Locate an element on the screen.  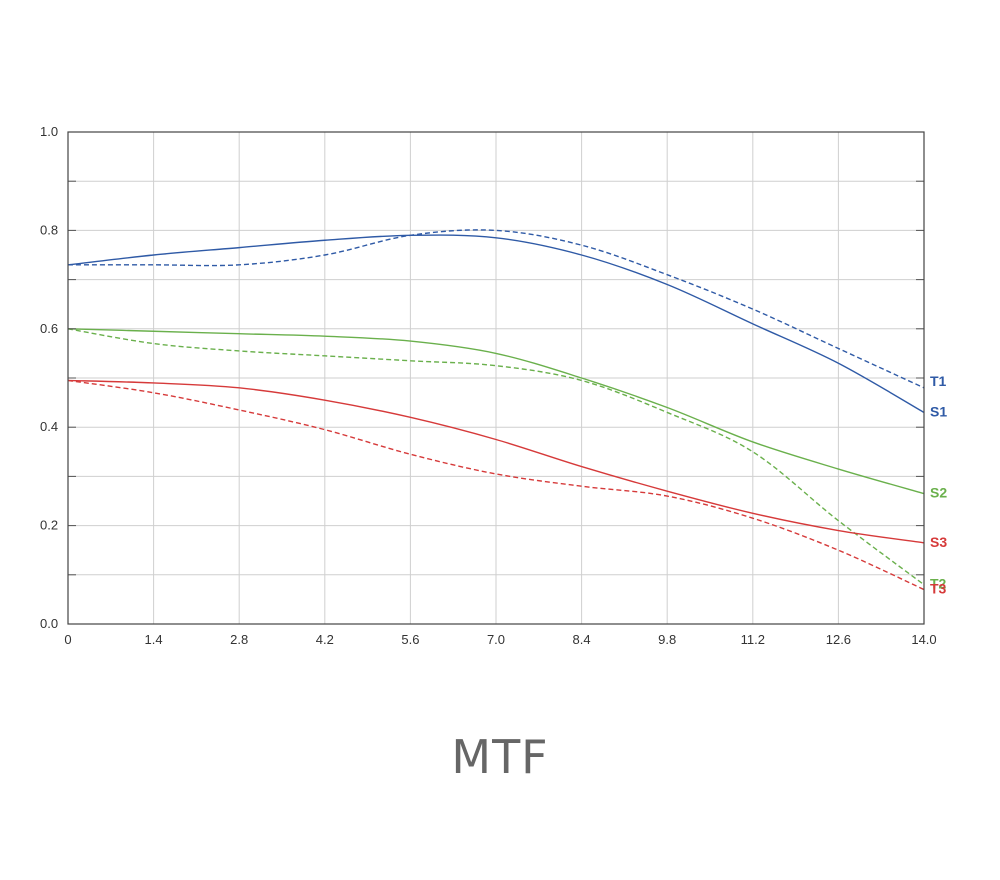
x-tick-label: 0 is located at coordinates (67, 639).